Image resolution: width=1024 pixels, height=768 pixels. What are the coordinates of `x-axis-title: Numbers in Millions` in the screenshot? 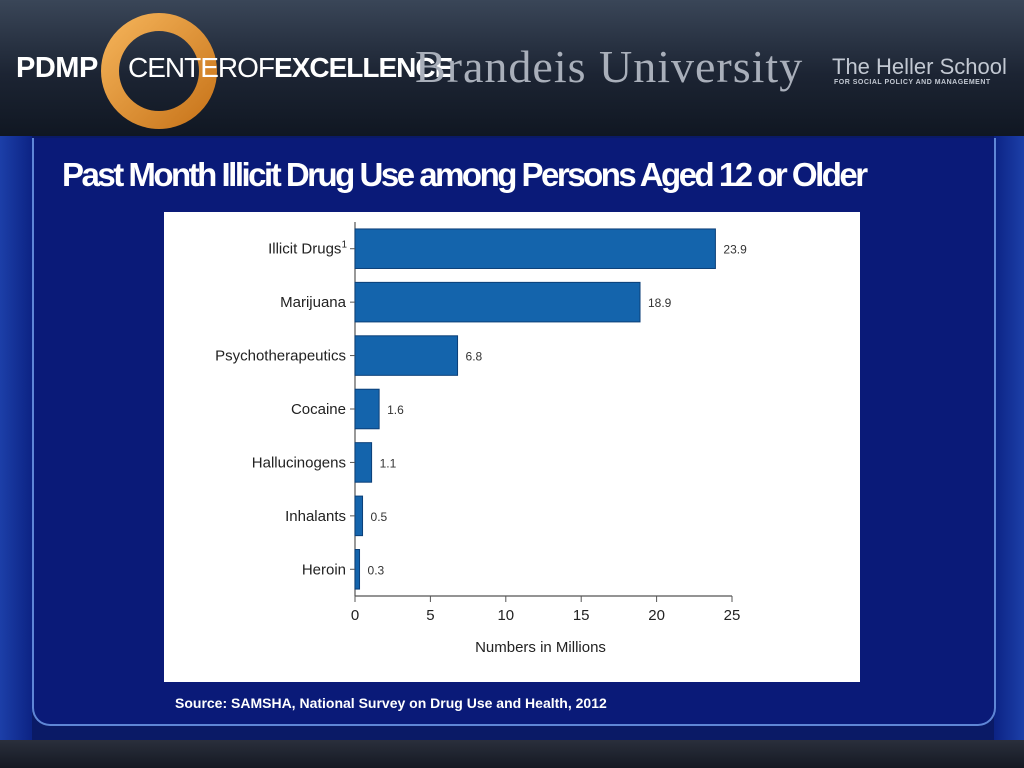 It's located at (540, 647).